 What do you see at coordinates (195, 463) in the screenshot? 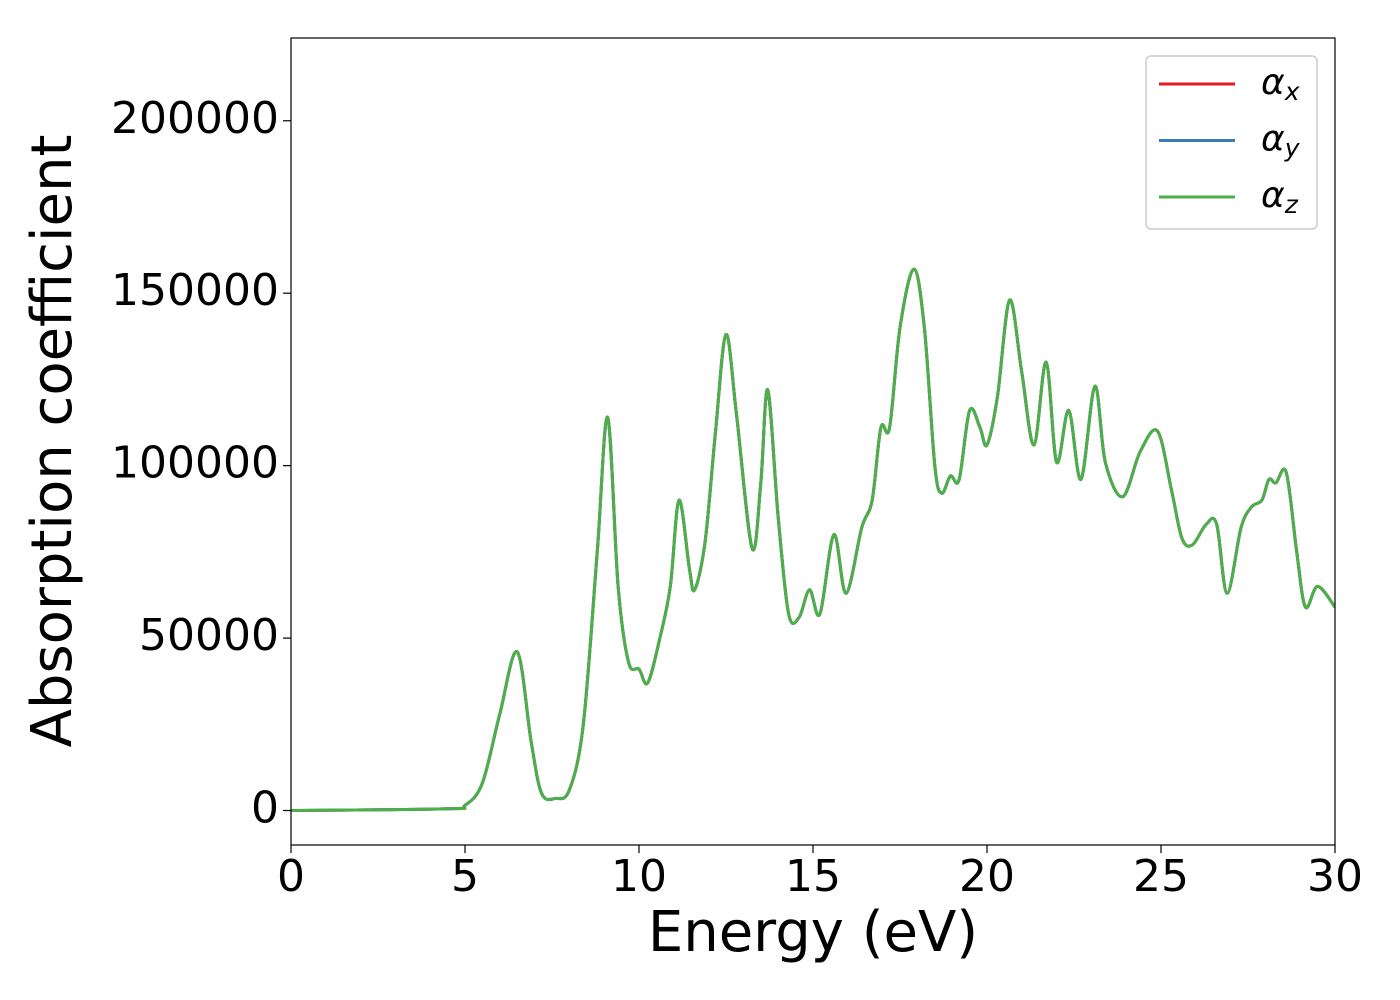
I see `y-tick-label: 100000` at bounding box center [195, 463].